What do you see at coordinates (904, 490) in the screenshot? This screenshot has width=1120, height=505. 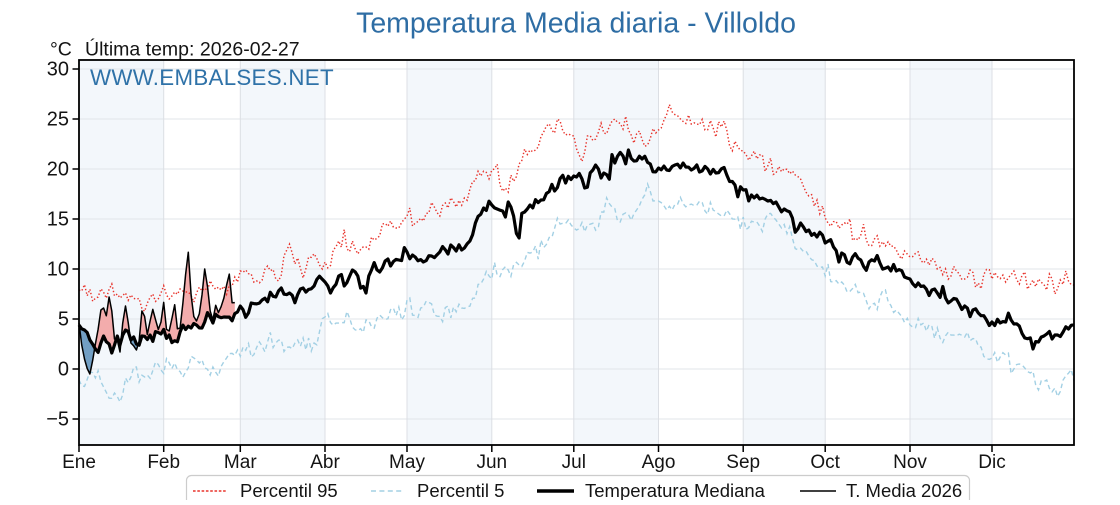 I see `svg-text: T. Media 2026` at bounding box center [904, 490].